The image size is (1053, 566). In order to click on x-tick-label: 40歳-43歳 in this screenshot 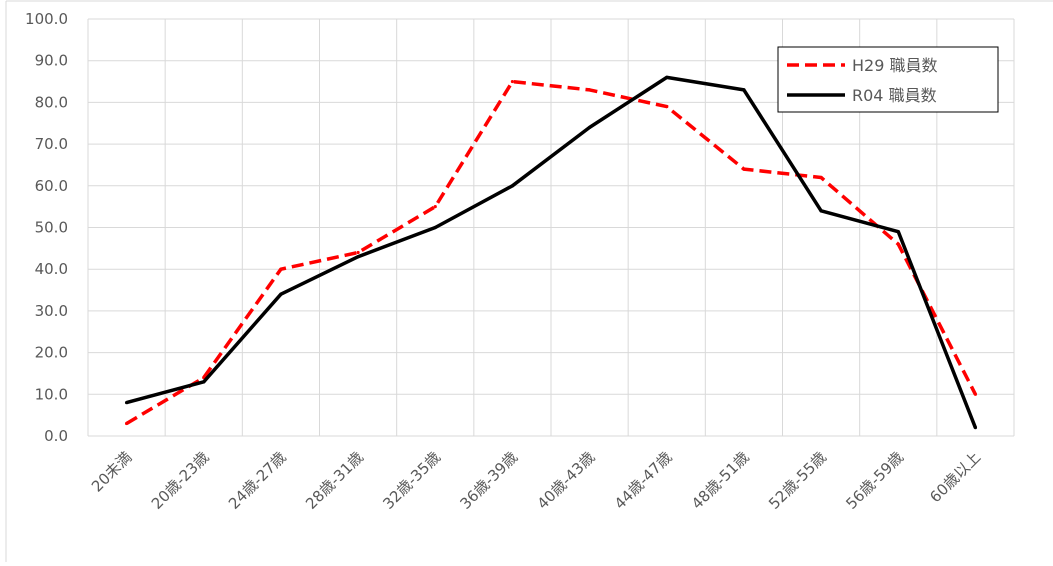, I will do `click(566, 480)`.